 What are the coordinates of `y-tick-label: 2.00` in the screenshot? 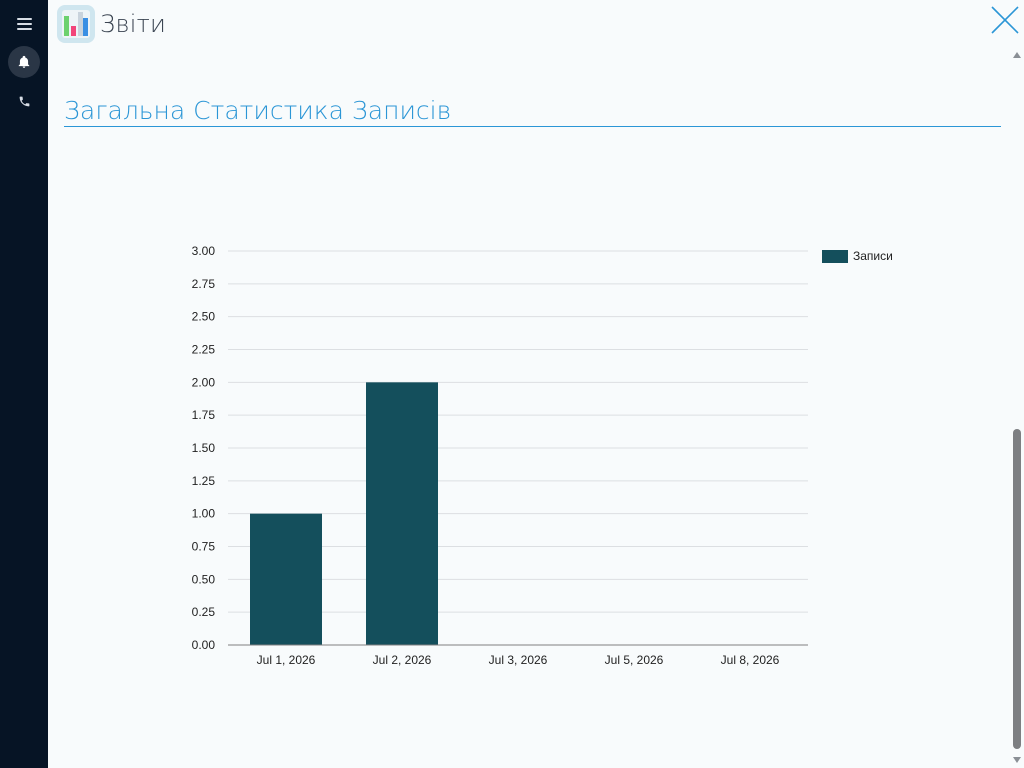 It's located at (204, 382).